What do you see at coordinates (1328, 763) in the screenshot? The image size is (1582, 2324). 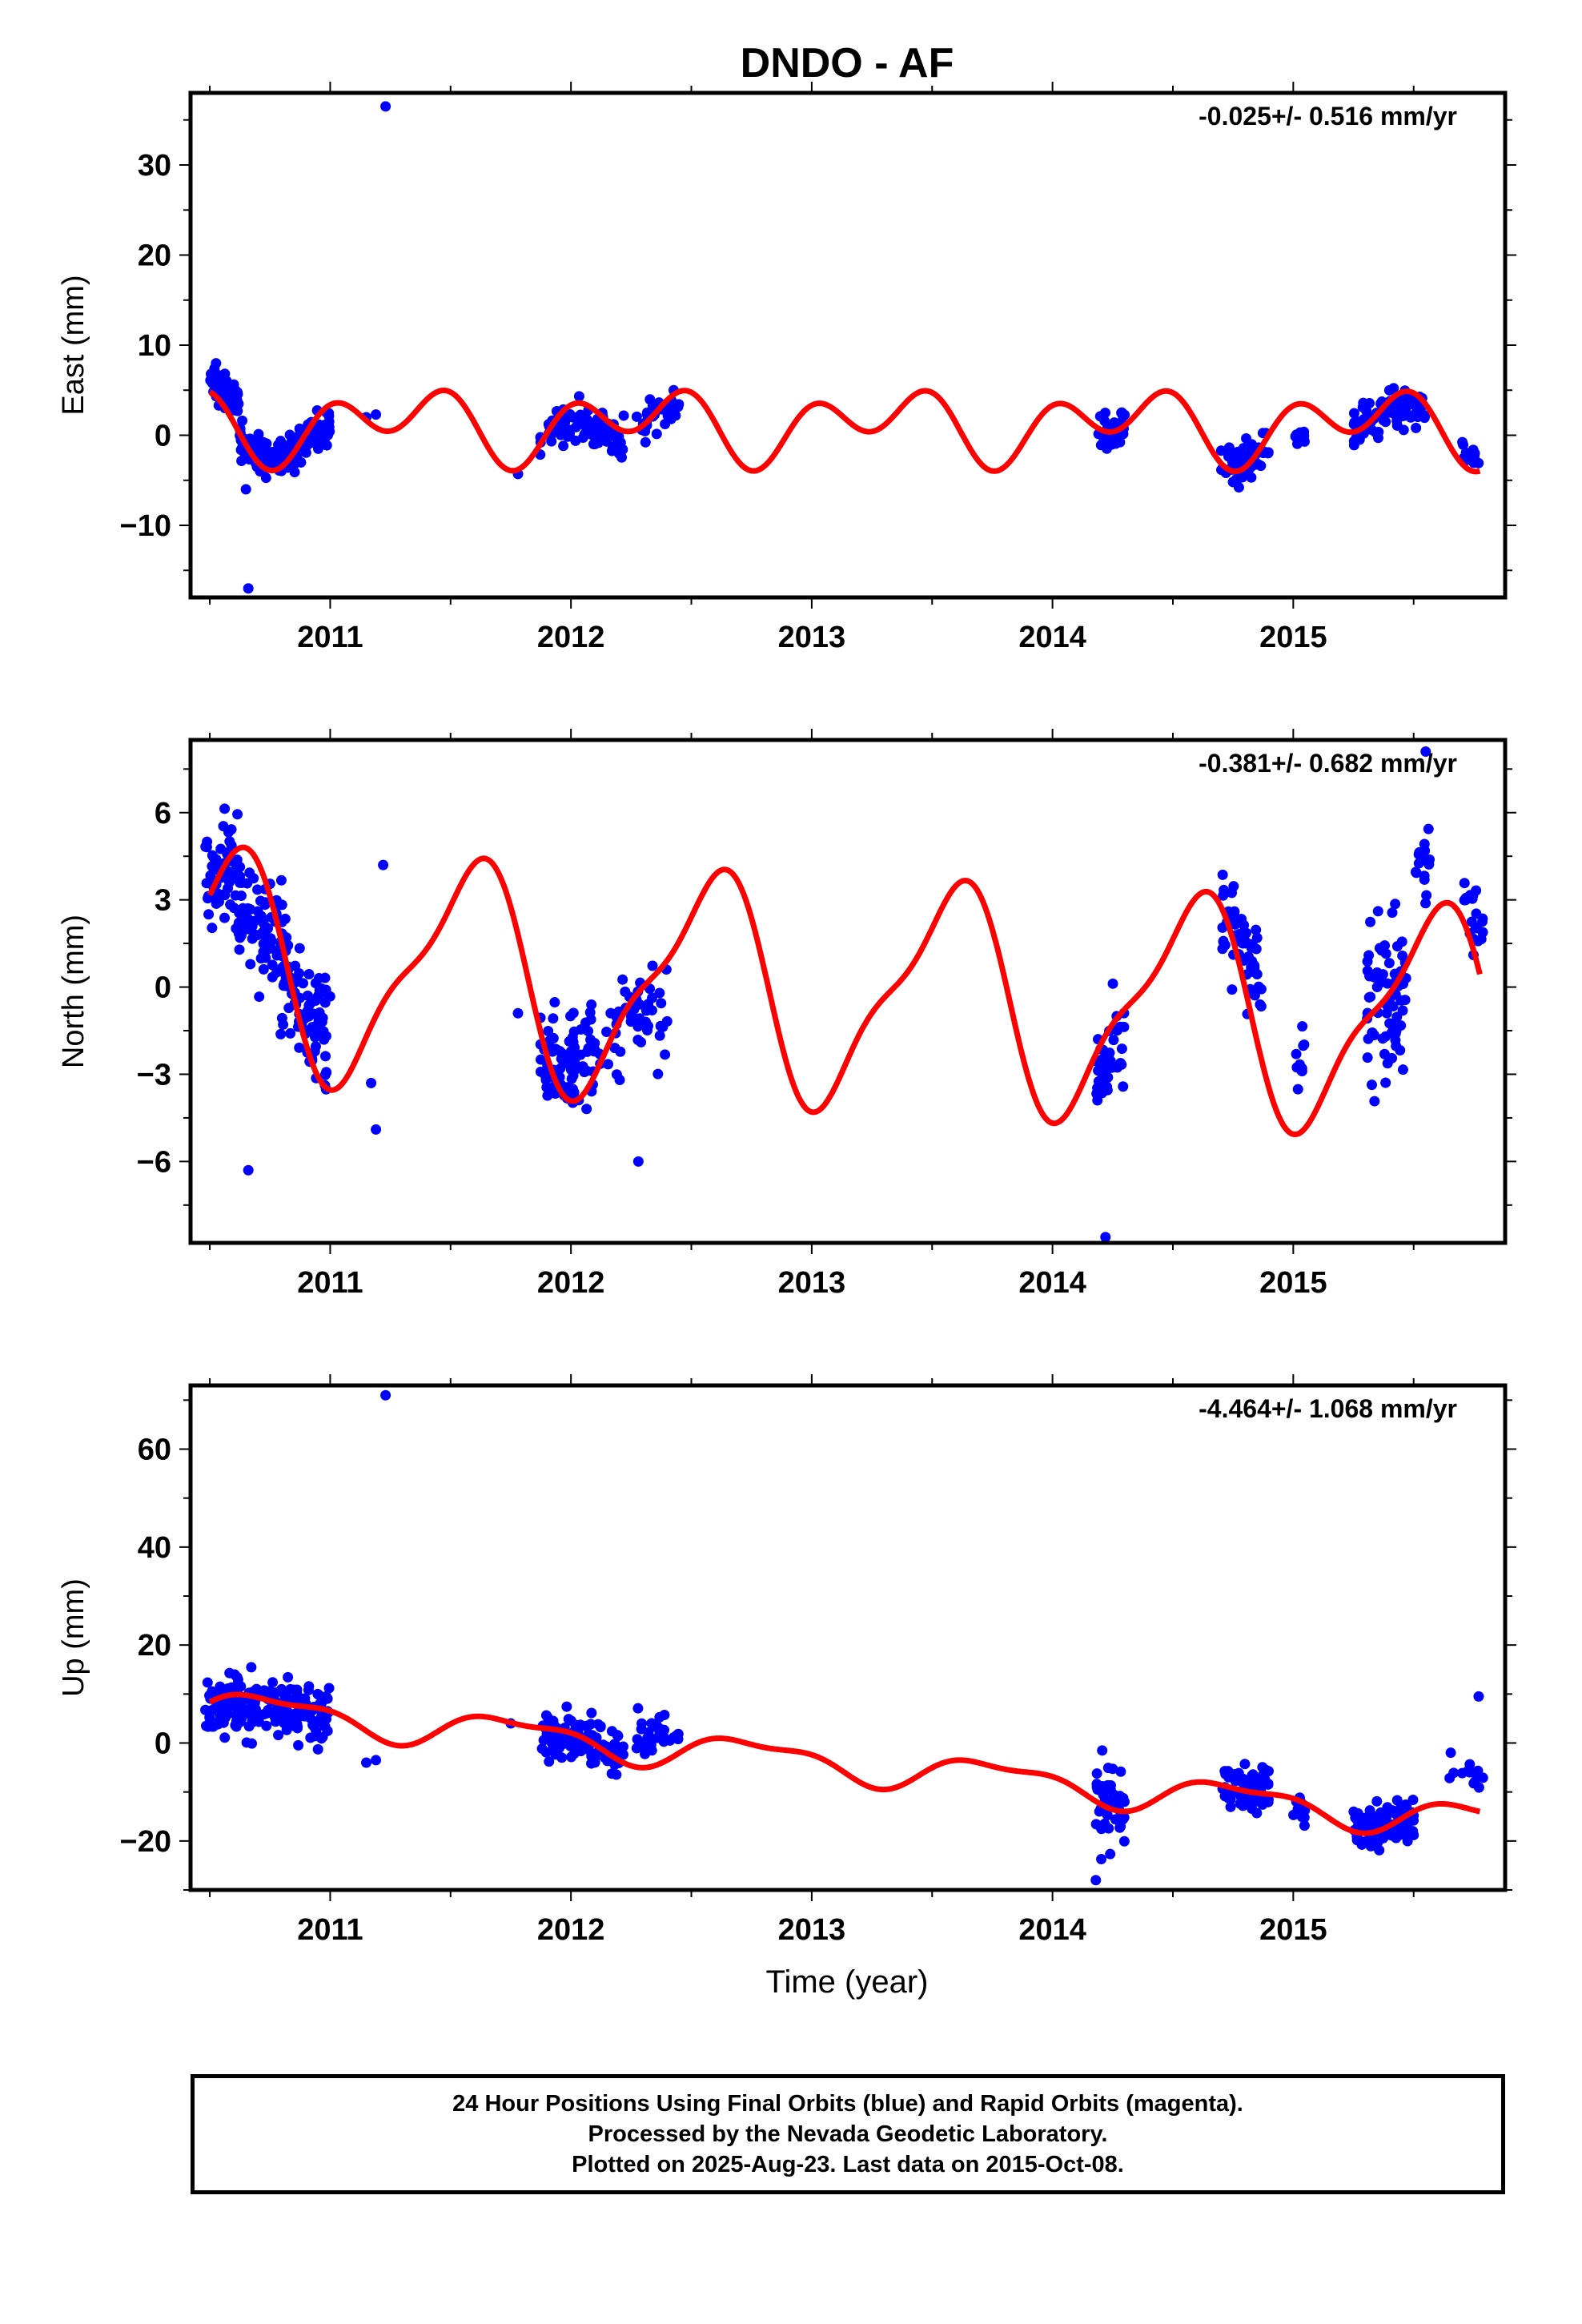 I see `velocity-label: -0.381+/- 0.682 mm/yr` at bounding box center [1328, 763].